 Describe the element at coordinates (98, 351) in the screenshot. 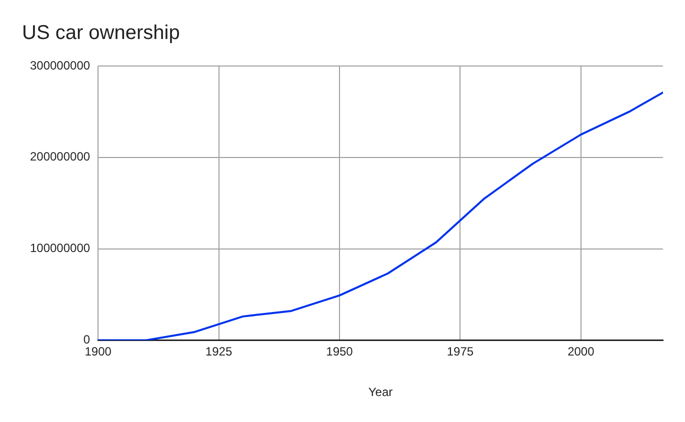

I see `x-tick-label: 1900` at that location.